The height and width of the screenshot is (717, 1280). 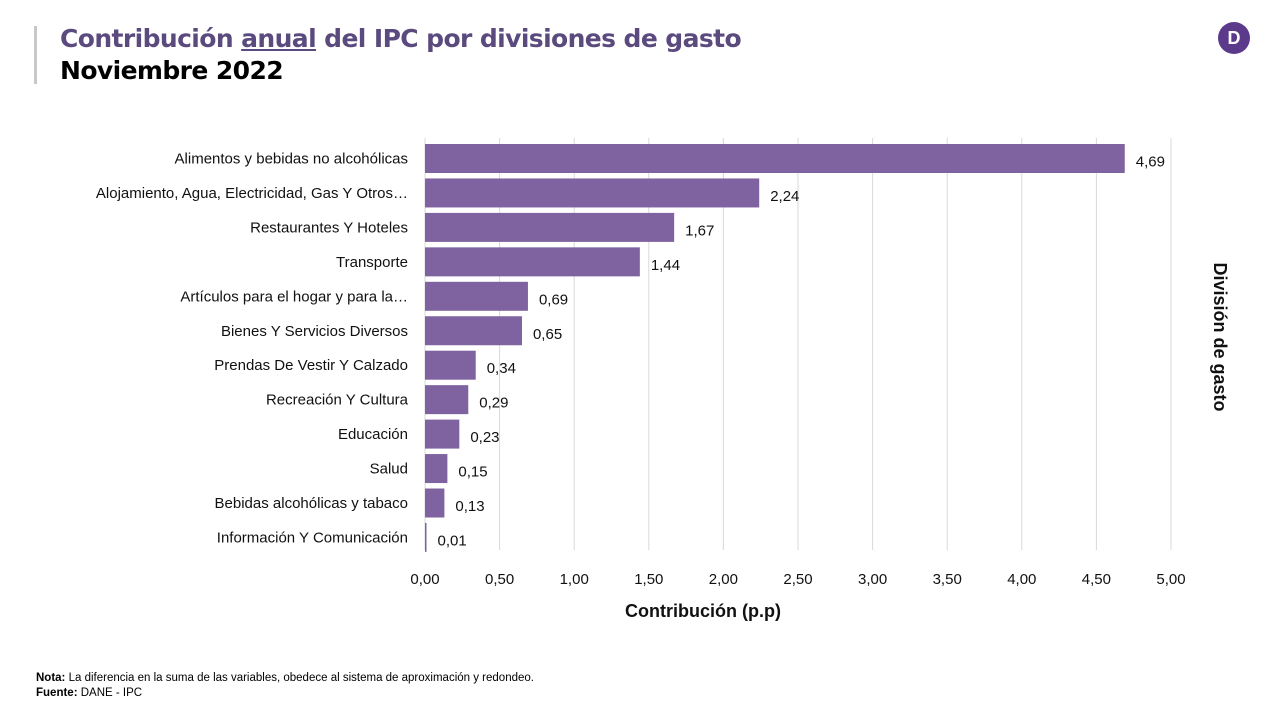 I want to click on value-label: 0,69, so click(x=553, y=299).